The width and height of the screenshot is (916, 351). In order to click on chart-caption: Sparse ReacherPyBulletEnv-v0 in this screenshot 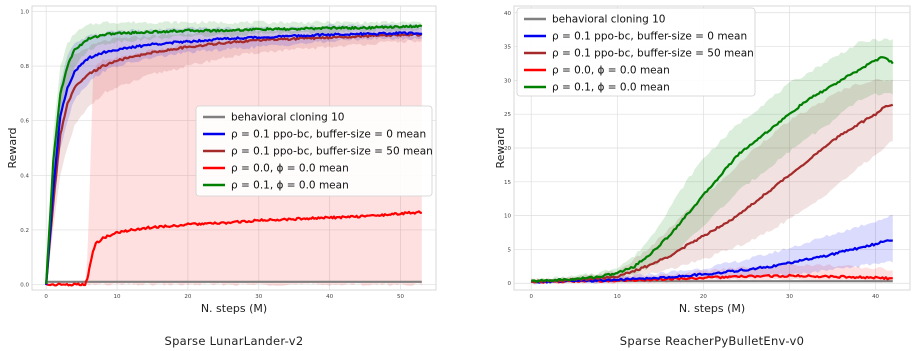, I will do `click(712, 341)`.